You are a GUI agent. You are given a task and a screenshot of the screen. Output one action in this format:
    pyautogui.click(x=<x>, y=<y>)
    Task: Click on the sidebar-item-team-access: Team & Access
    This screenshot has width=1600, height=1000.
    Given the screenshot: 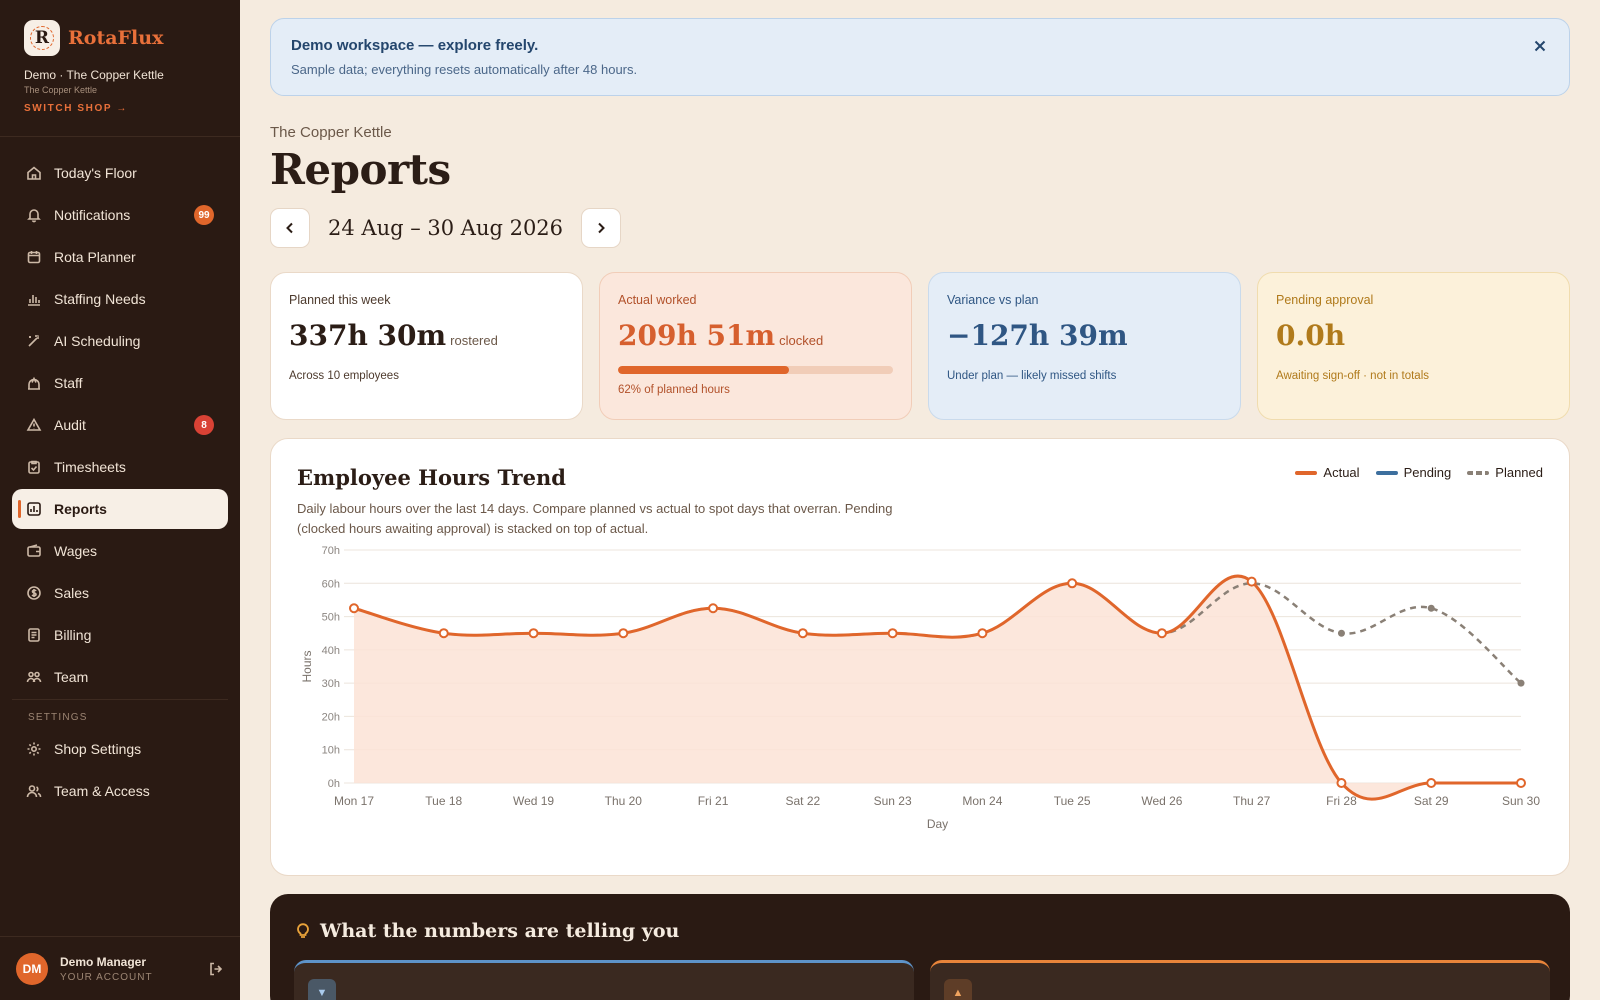 What is the action you would take?
    pyautogui.click(x=120, y=791)
    